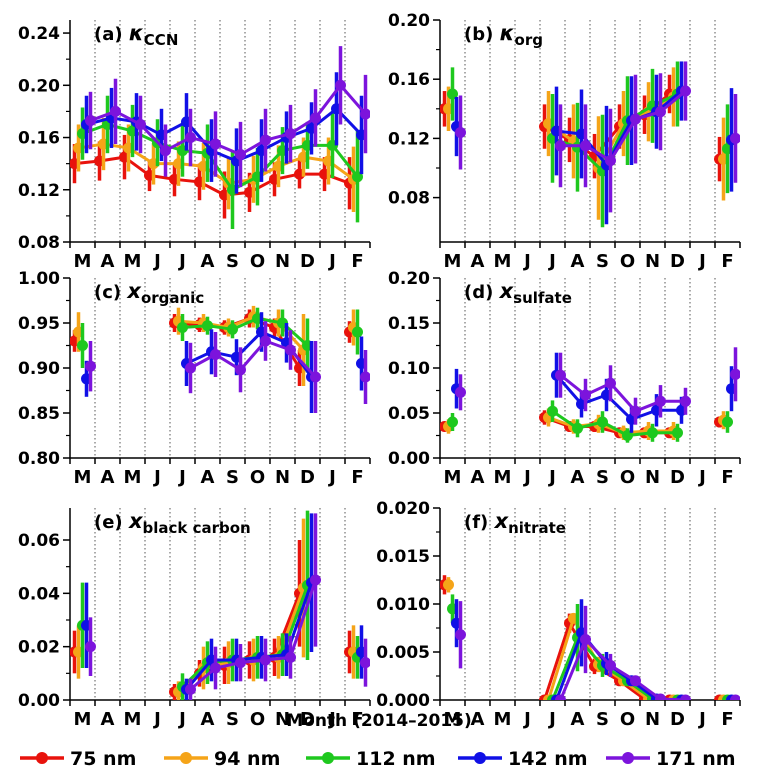  I want to click on panel-title: (a) κCCN, so click(136, 35).